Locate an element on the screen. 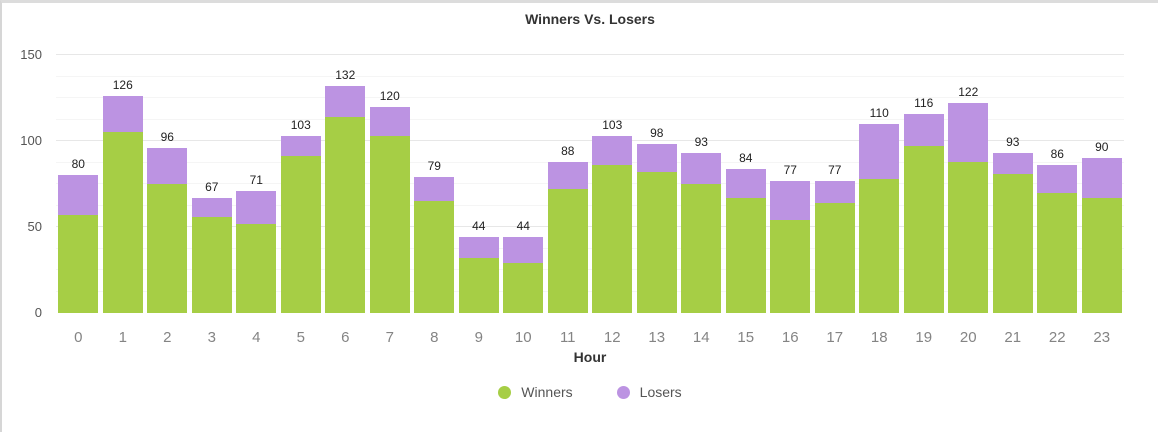  bar-slot: 77 16 is located at coordinates (790, 200).